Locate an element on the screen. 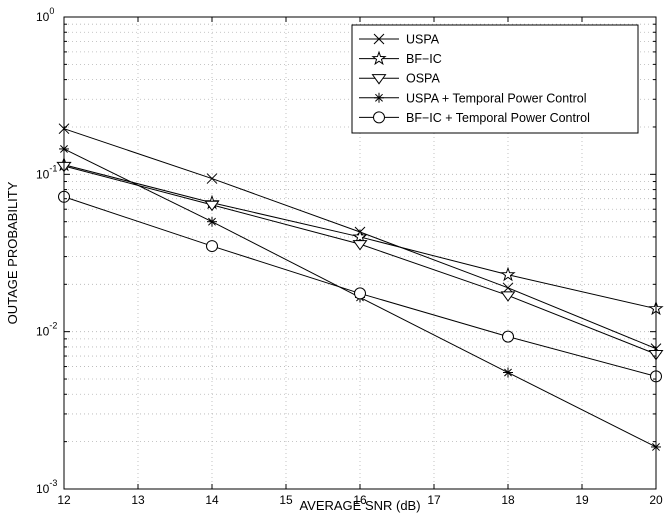 This screenshot has width=666, height=515. legend-entry: USPA + Temporal Power Control is located at coordinates (473, 98).